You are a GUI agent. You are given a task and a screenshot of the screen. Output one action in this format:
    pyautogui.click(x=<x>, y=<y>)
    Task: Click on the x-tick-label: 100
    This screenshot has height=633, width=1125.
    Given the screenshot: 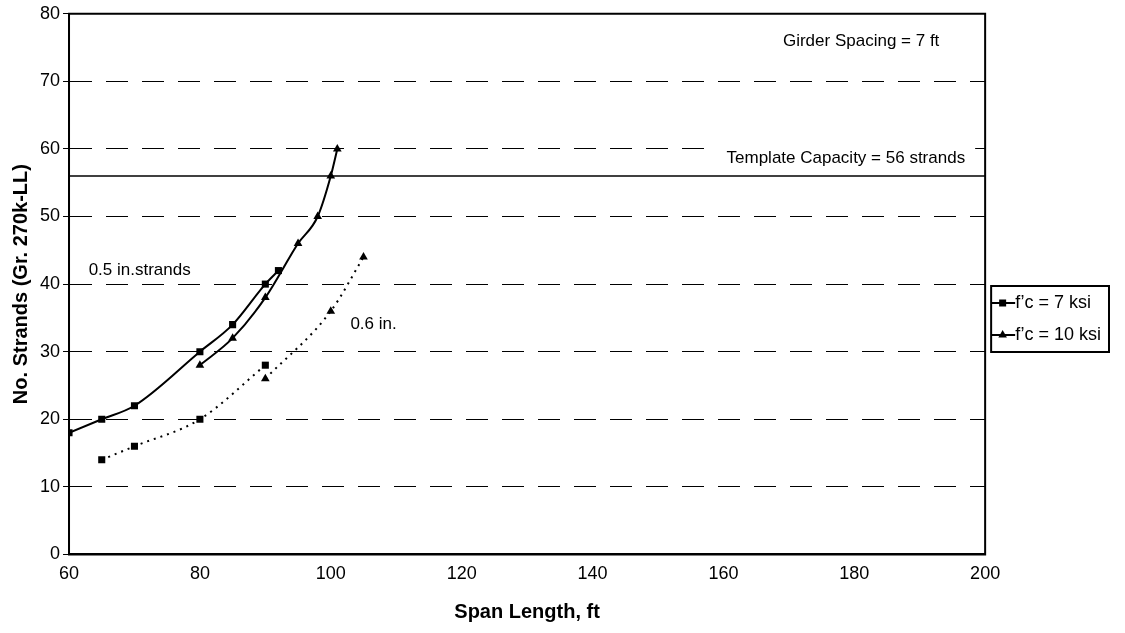 What is the action you would take?
    pyautogui.click(x=330, y=573)
    